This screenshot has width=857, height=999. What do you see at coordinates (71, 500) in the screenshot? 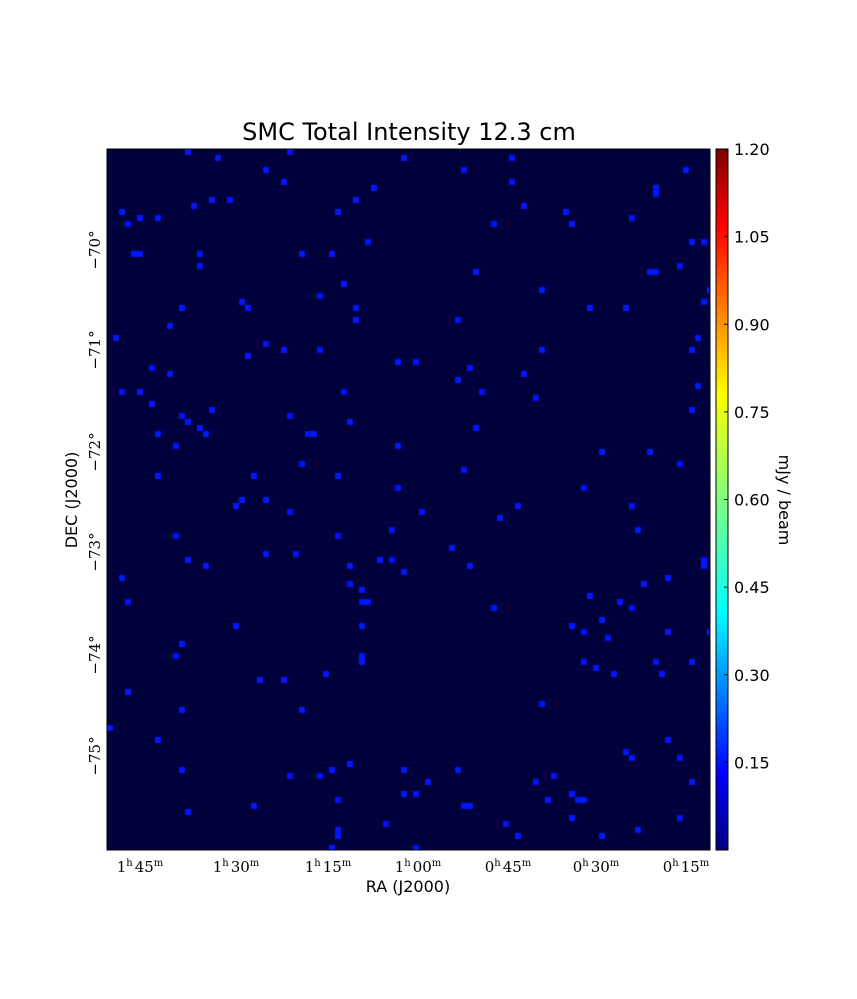
I see `y-axis-label: DEC (J2000)` at bounding box center [71, 500].